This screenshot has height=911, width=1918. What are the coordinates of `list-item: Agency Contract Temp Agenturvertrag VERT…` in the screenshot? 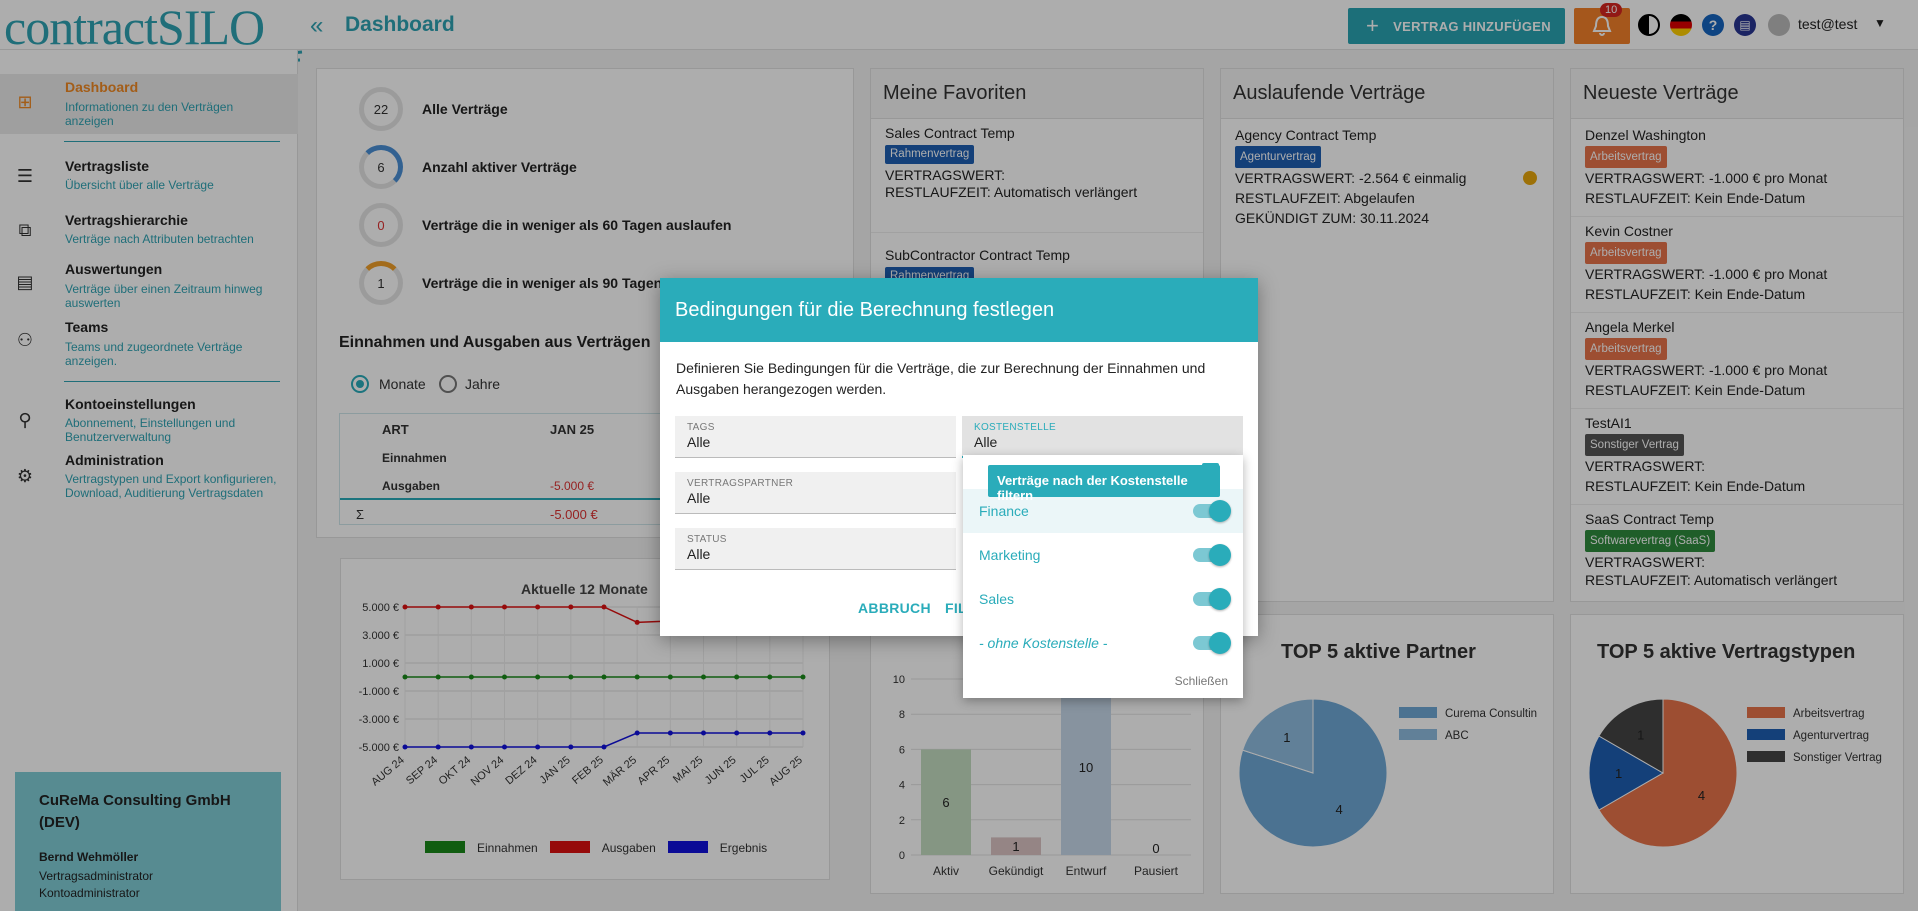 It's located at (1387, 178).